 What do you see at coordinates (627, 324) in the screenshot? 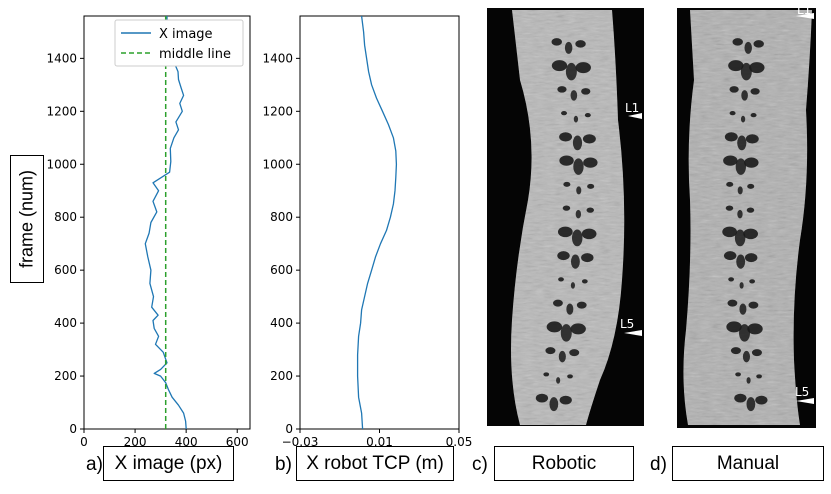
I see `robotic-l5-label: L5` at bounding box center [627, 324].